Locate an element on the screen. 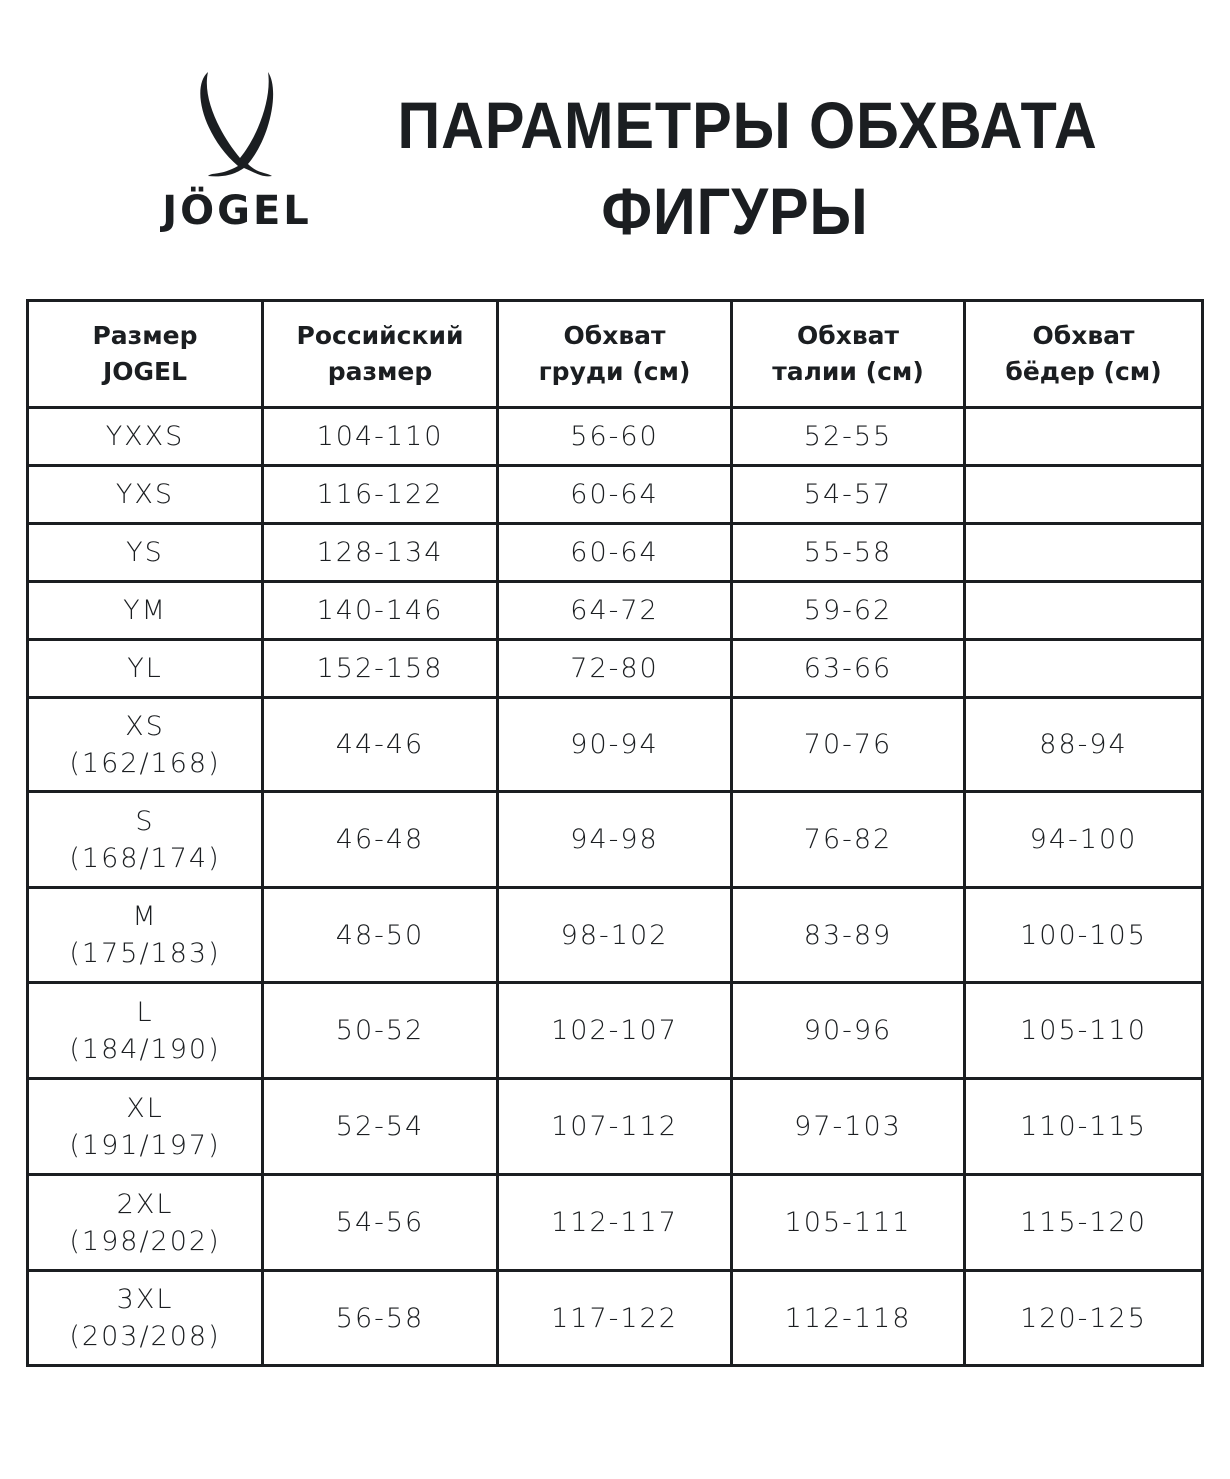 This screenshot has width=1230, height=1479. table-row: XL (191/197) 52-54 107-112 97-103 110-115 is located at coordinates (615, 1126).